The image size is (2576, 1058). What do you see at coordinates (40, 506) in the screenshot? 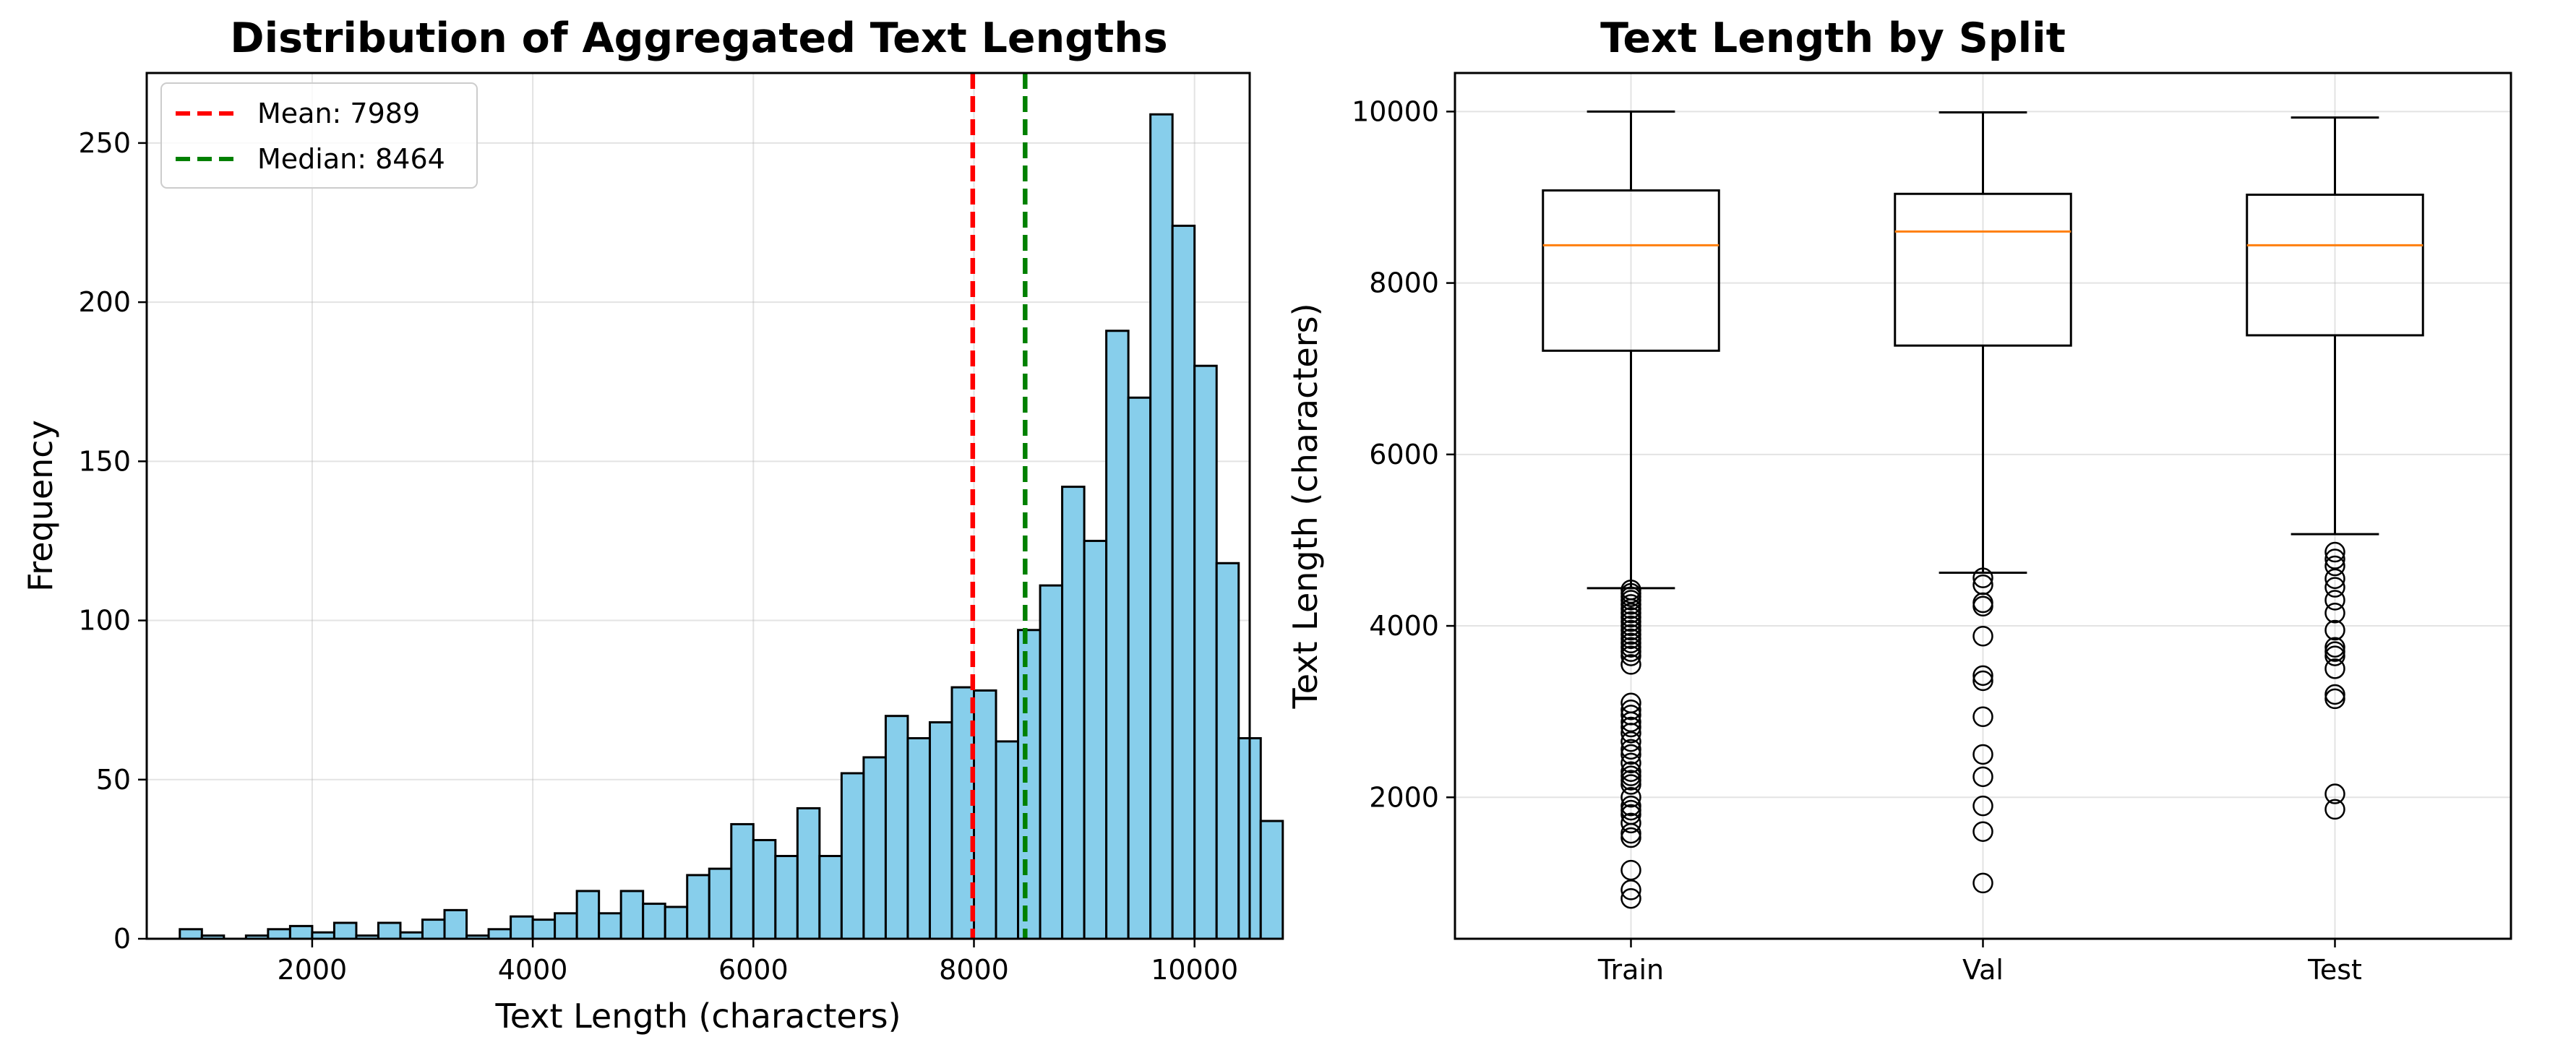
I see `histogram-y-axis-label: Frequency` at bounding box center [40, 506].